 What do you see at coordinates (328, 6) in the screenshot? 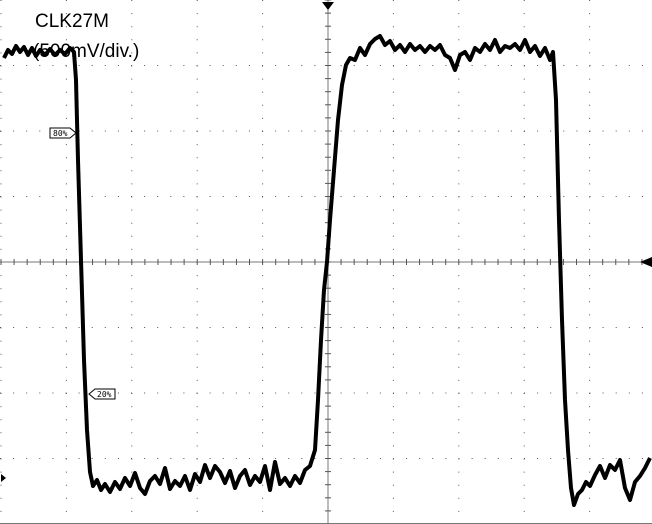
I see `trigger-position` at bounding box center [328, 6].